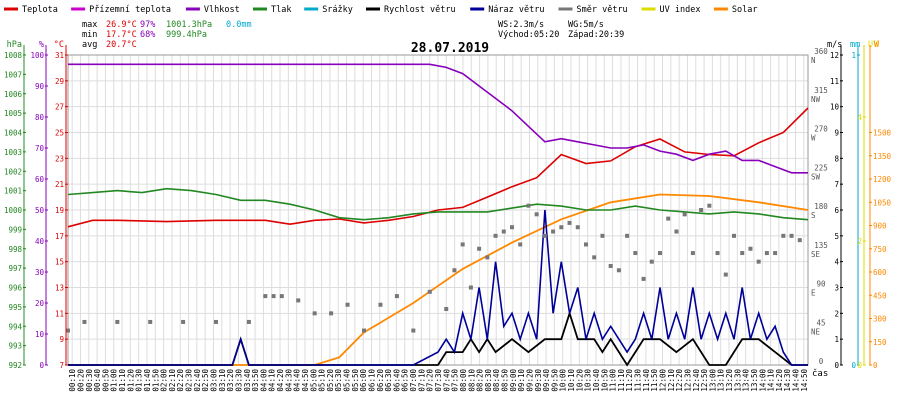  I want to click on stat-wg: WG:5m/s, so click(586, 25).